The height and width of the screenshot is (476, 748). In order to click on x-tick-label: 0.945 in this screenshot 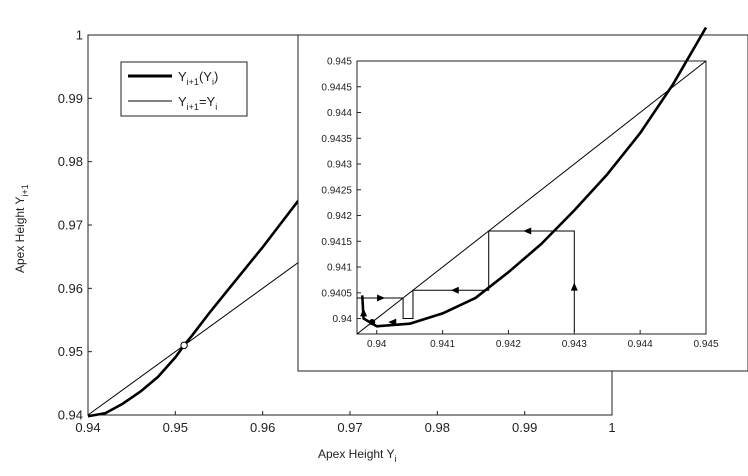, I will do `click(705, 344)`.